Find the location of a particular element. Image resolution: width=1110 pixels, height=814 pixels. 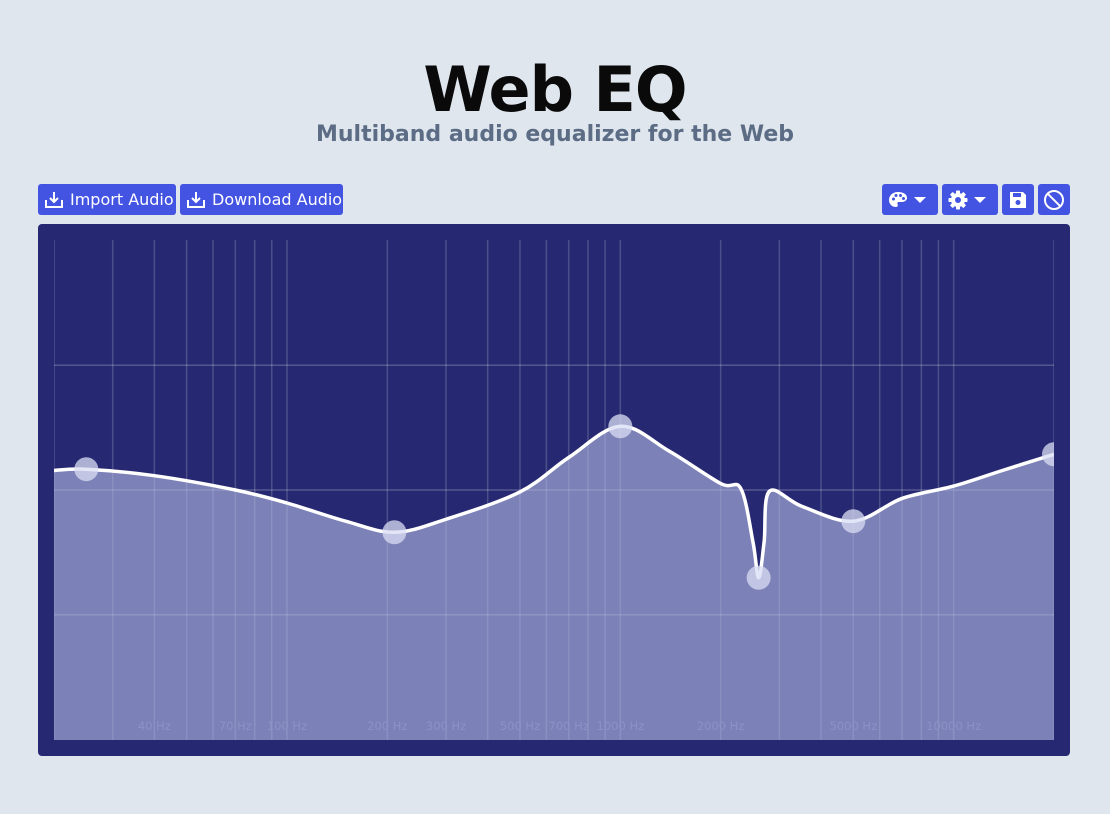

app-title: Web EQ is located at coordinates (555, 89).